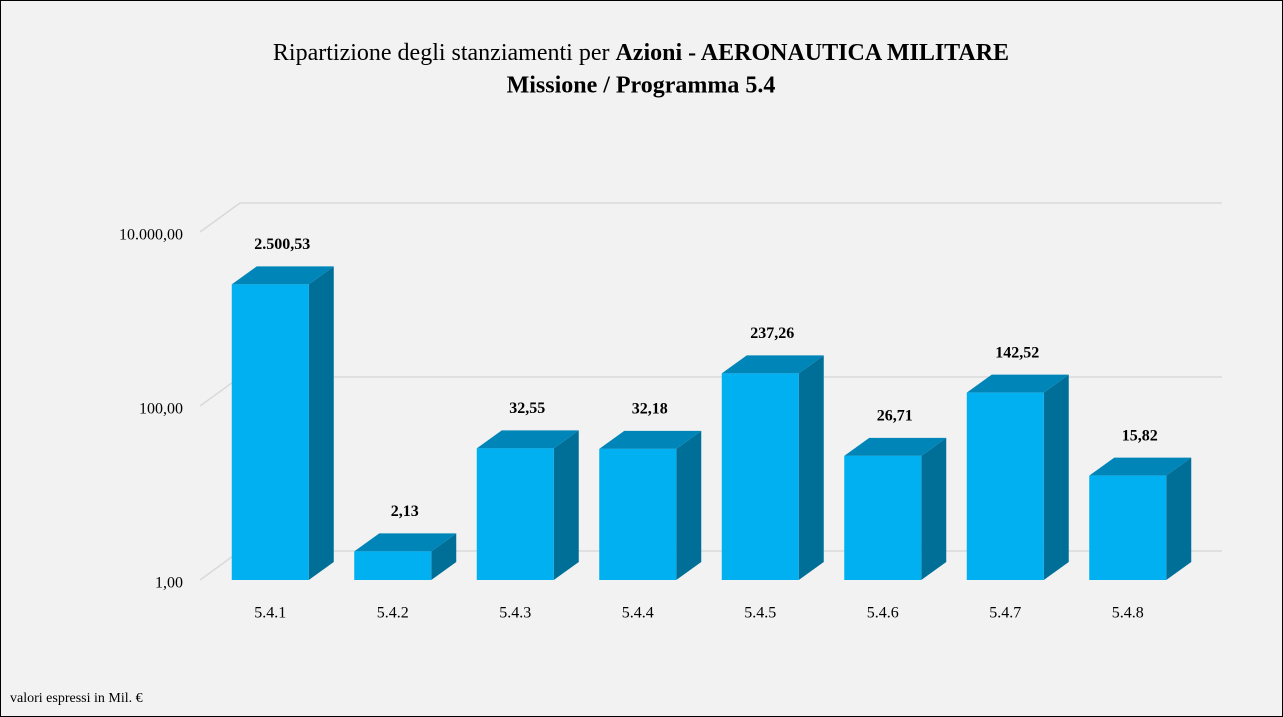 Image resolution: width=1283 pixels, height=717 pixels. Describe the element at coordinates (1005, 613) in the screenshot. I see `x-tick-label: 5.4.7` at that location.